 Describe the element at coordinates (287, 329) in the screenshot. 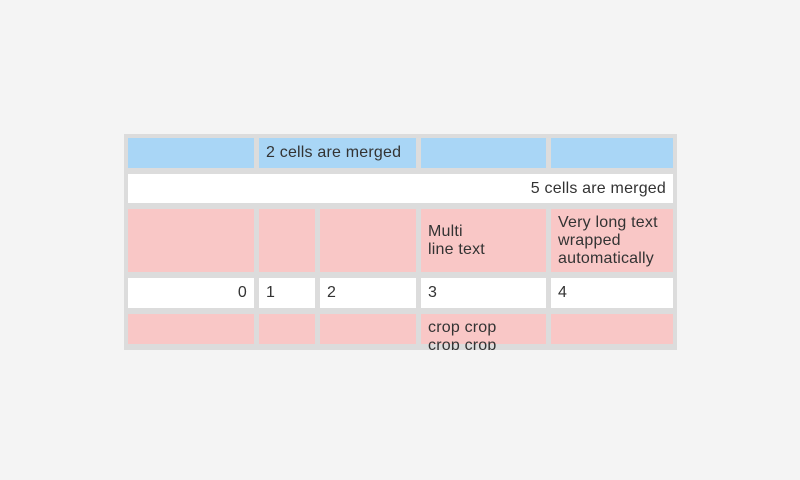

I see `table-cell-cropped-row-c1` at that location.